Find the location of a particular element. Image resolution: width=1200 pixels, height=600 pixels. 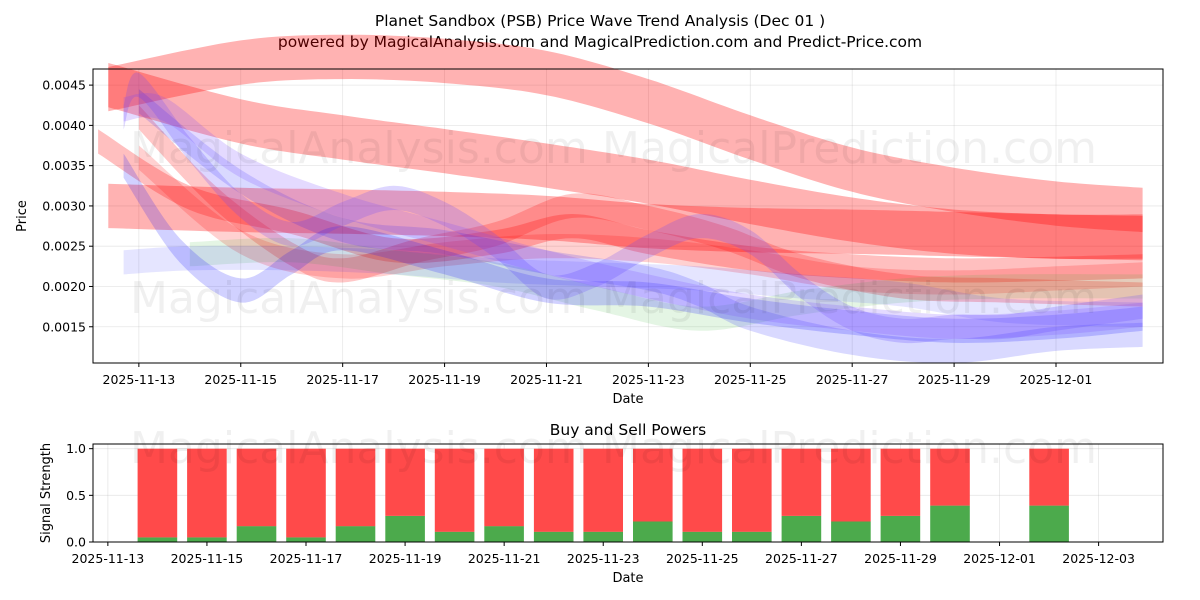

price-y-tick-label: 0.0015 is located at coordinates (64, 326).